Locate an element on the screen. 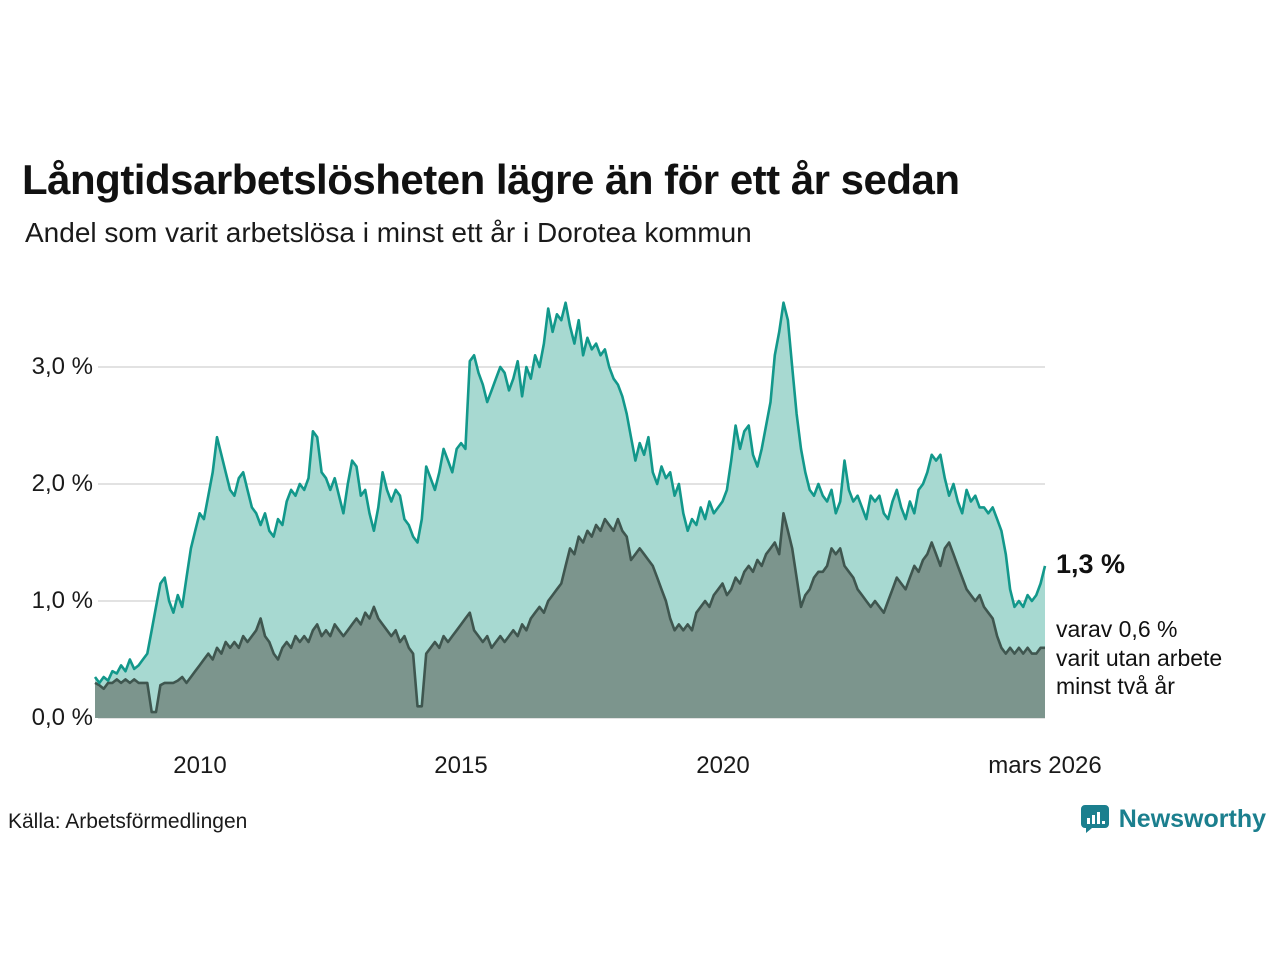 The height and width of the screenshot is (960, 1280). y-axis-tick-label: 3,0 % is located at coordinates (62, 366).